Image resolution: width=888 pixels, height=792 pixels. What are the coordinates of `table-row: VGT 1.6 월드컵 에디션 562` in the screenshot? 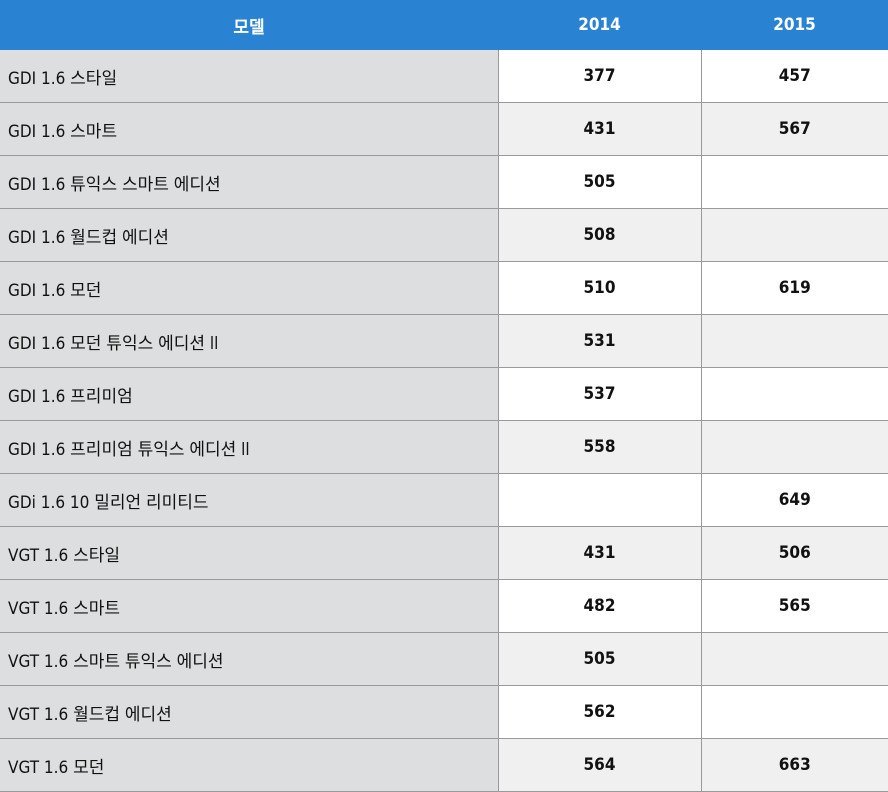 It's located at (444, 712).